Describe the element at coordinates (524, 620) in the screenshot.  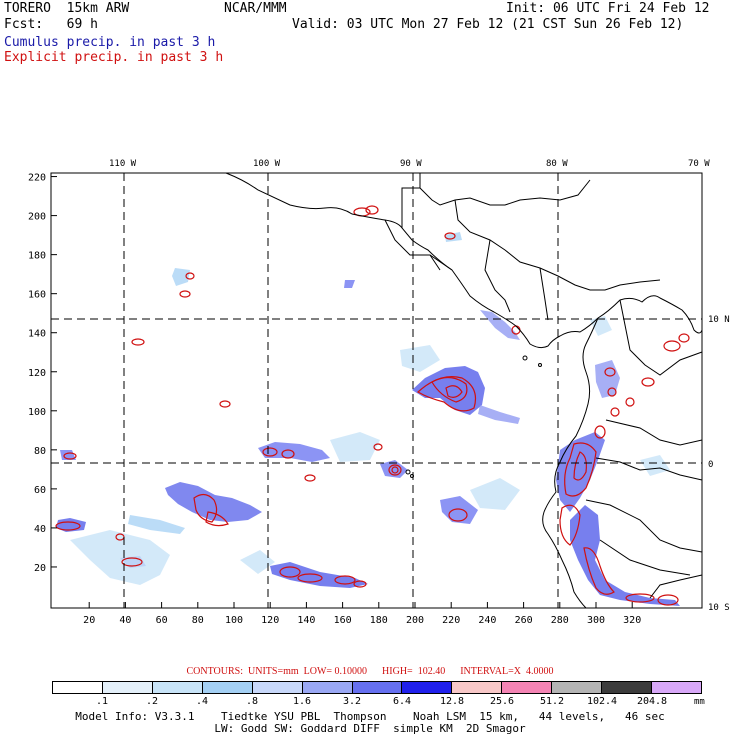
I see `x-tick-label: 260` at that location.